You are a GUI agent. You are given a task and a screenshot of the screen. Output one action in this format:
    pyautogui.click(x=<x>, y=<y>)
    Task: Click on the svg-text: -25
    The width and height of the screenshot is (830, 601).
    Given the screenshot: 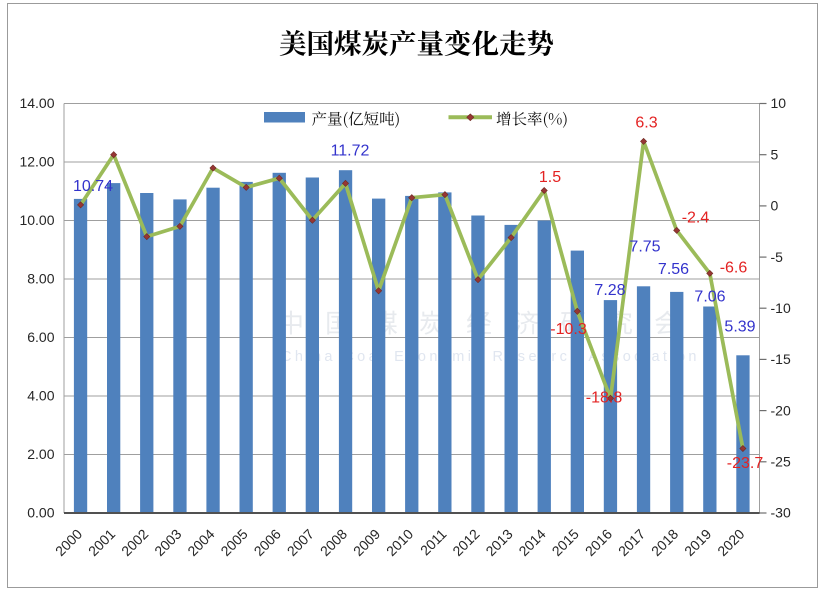 What is the action you would take?
    pyautogui.click(x=781, y=462)
    